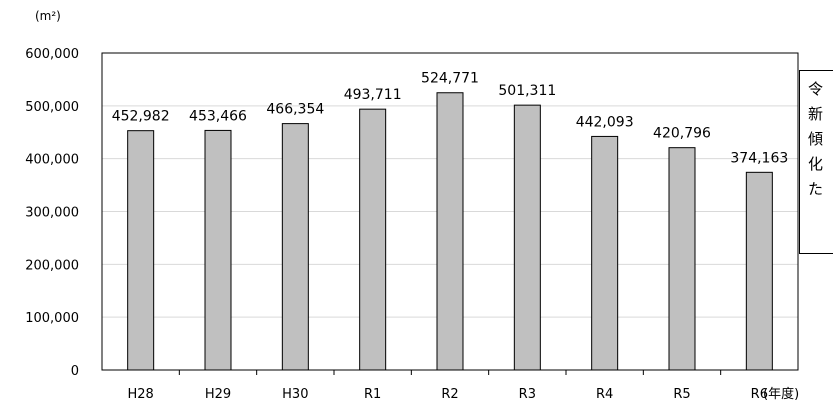 The image size is (833, 403). I want to click on data-label: 442,093, so click(605, 122).